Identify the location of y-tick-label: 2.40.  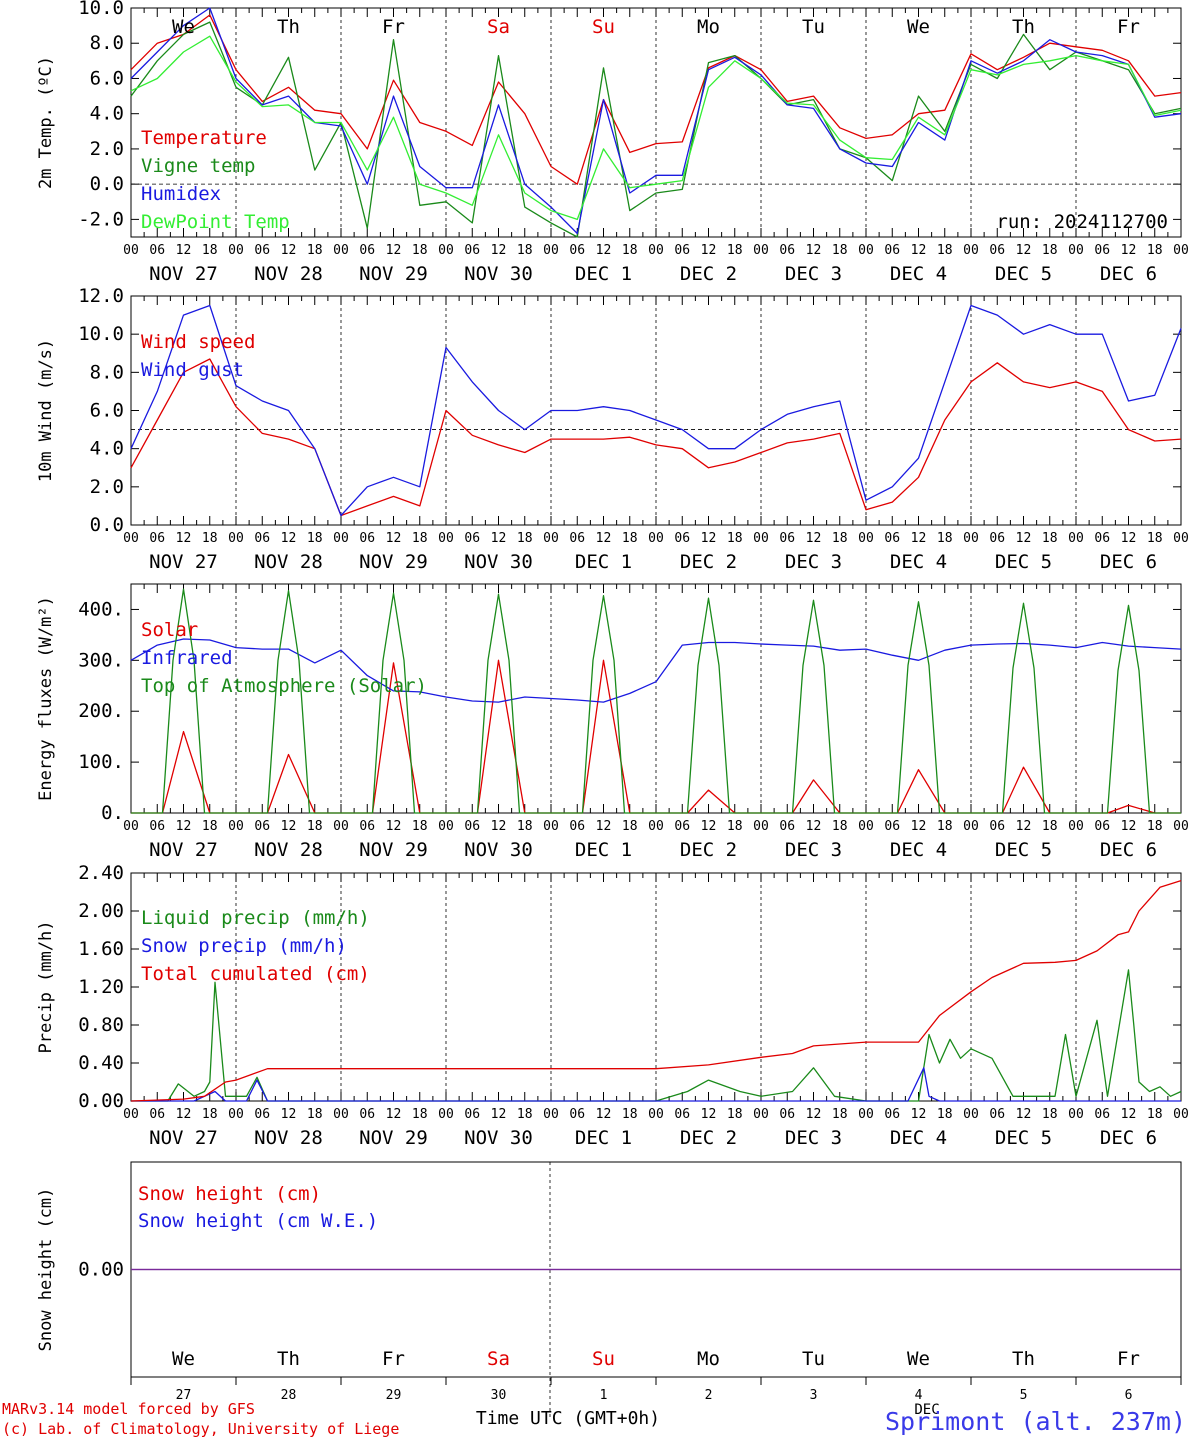
(101, 873).